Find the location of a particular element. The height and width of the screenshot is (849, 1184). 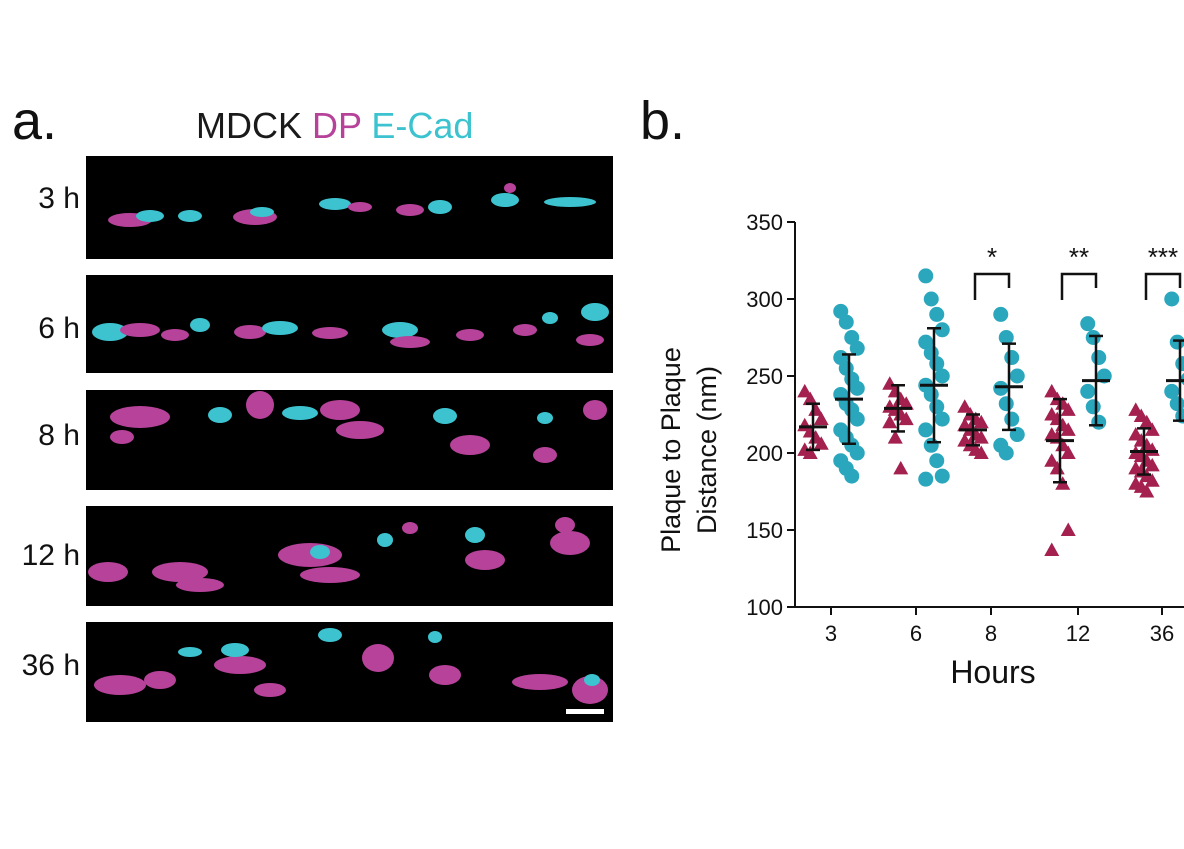

significance-label: * is located at coordinates (992, 257).